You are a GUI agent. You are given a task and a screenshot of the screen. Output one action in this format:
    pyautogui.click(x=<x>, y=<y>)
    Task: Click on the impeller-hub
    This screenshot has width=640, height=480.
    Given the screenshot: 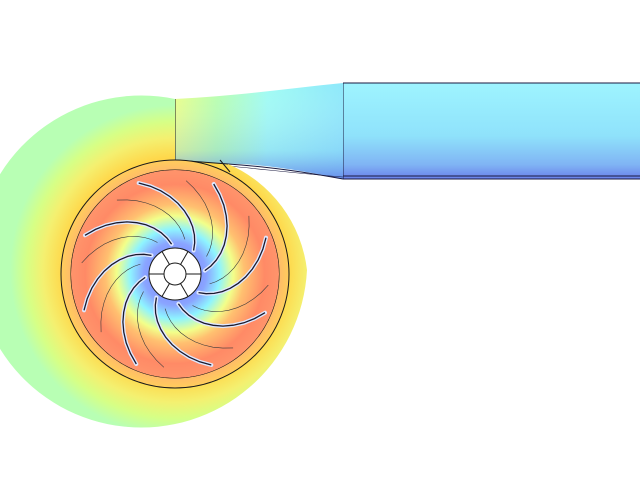 What is the action you would take?
    pyautogui.click(x=175, y=274)
    